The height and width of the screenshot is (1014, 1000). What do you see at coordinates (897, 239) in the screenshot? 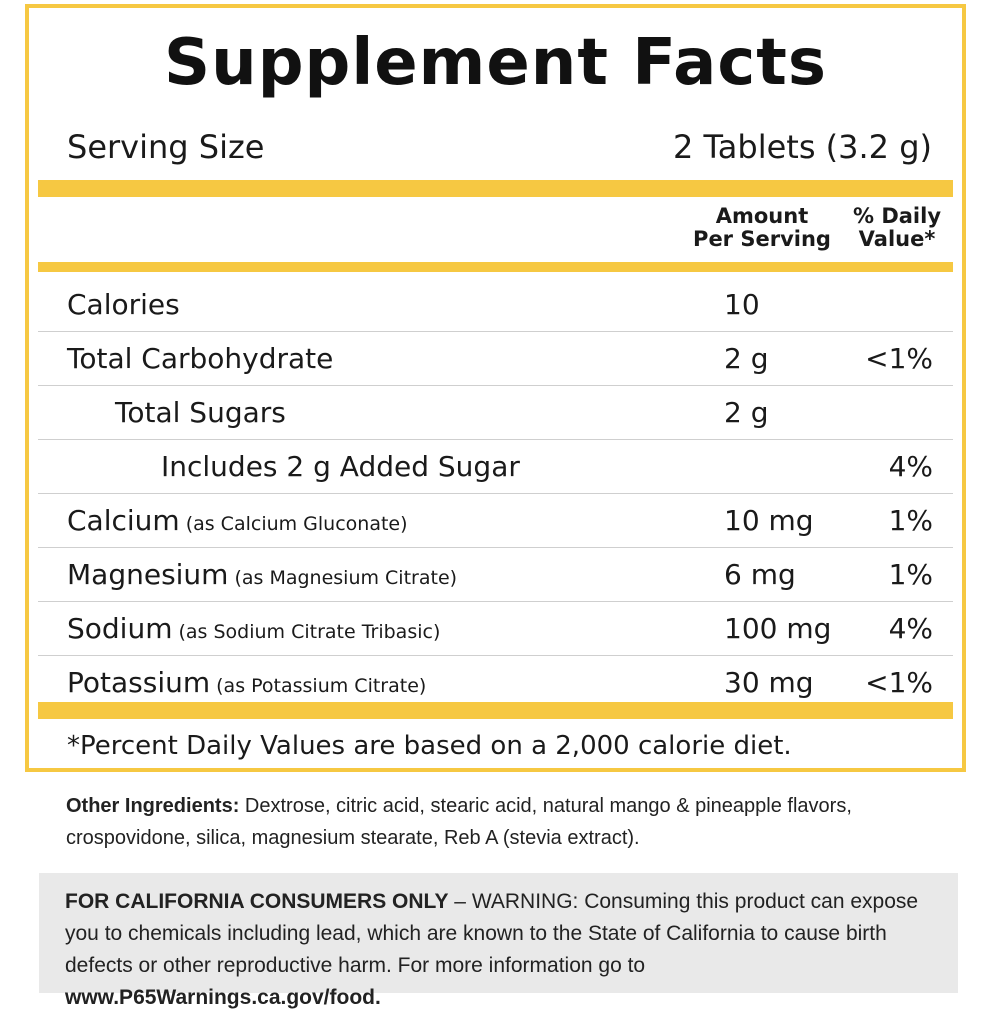
I see `dv-header-line2: Value*` at bounding box center [897, 239].